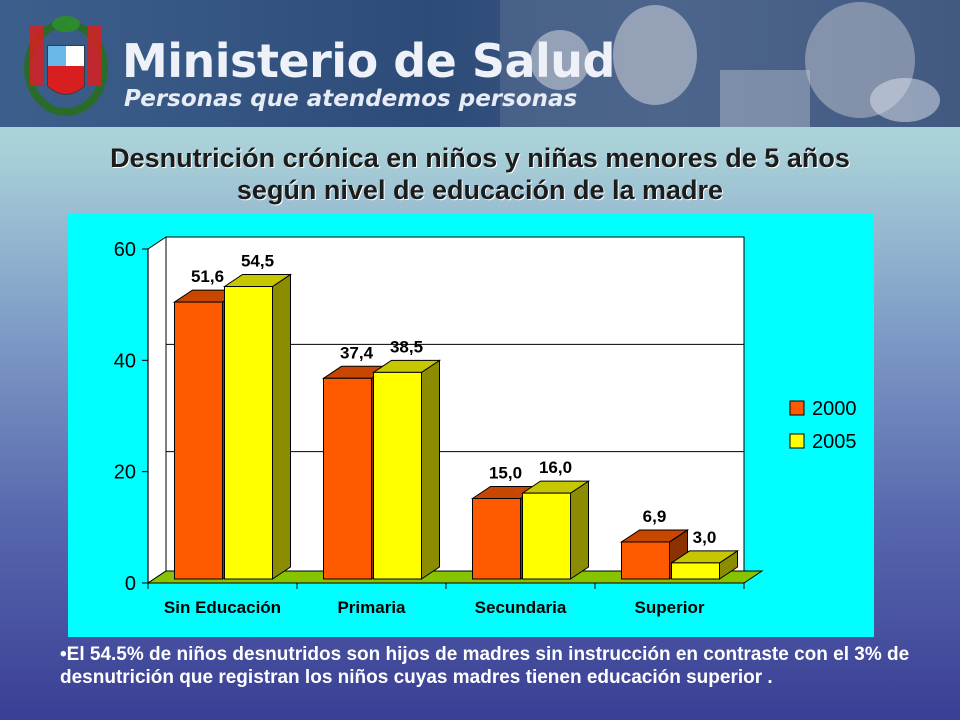  What do you see at coordinates (797, 408) in the screenshot?
I see `legend-swatch-2000` at bounding box center [797, 408].